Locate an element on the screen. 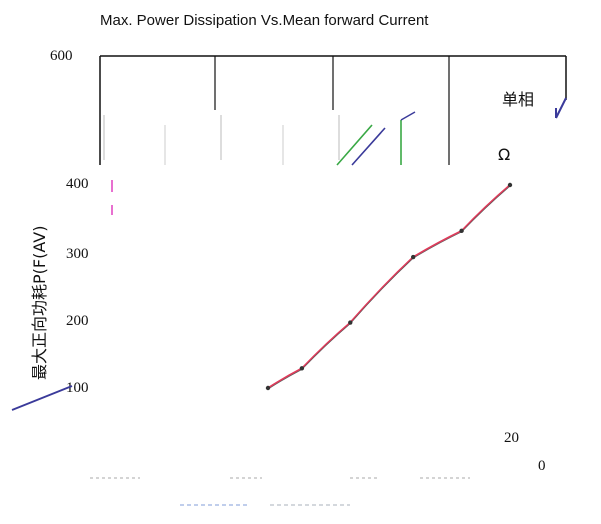 The image size is (601, 524). y-axis-label: 最大正向功耗P(F(AV) is located at coordinates (39, 303).